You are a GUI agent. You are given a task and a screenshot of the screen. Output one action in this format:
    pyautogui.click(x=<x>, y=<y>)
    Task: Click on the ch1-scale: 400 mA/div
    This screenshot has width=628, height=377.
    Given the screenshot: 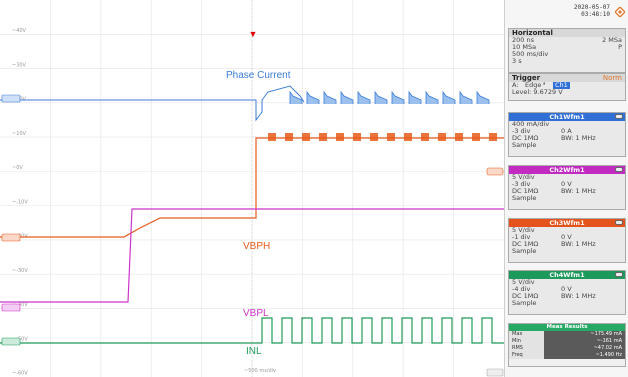 What is the action you would take?
    pyautogui.click(x=531, y=124)
    